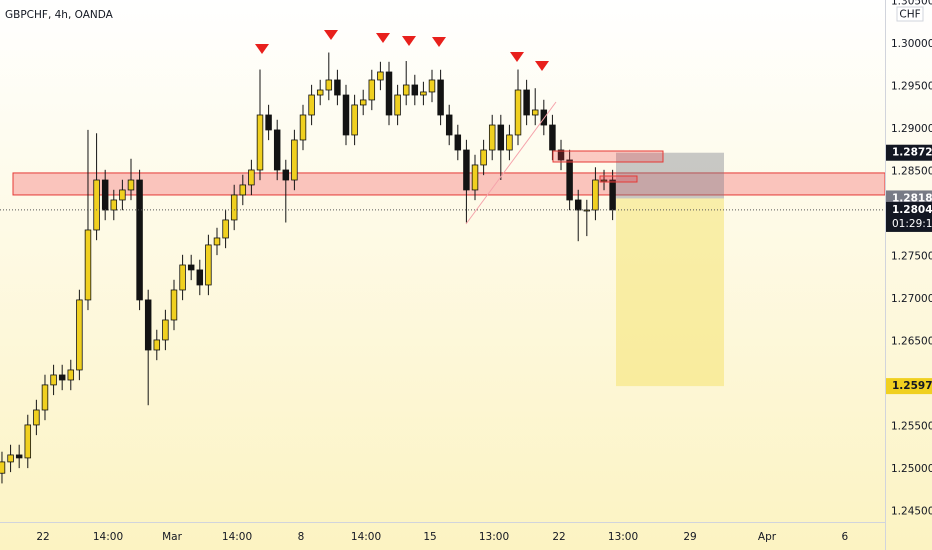 Image resolution: width=932 pixels, height=550 pixels. What do you see at coordinates (689, 537) in the screenshot?
I see `x-tick-label: 29` at bounding box center [689, 537].